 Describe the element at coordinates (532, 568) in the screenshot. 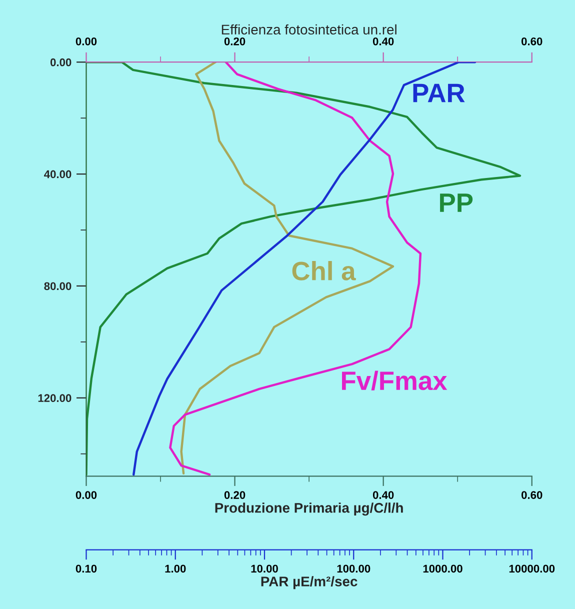

I see `x-tick-label: 10000.00` at that location.